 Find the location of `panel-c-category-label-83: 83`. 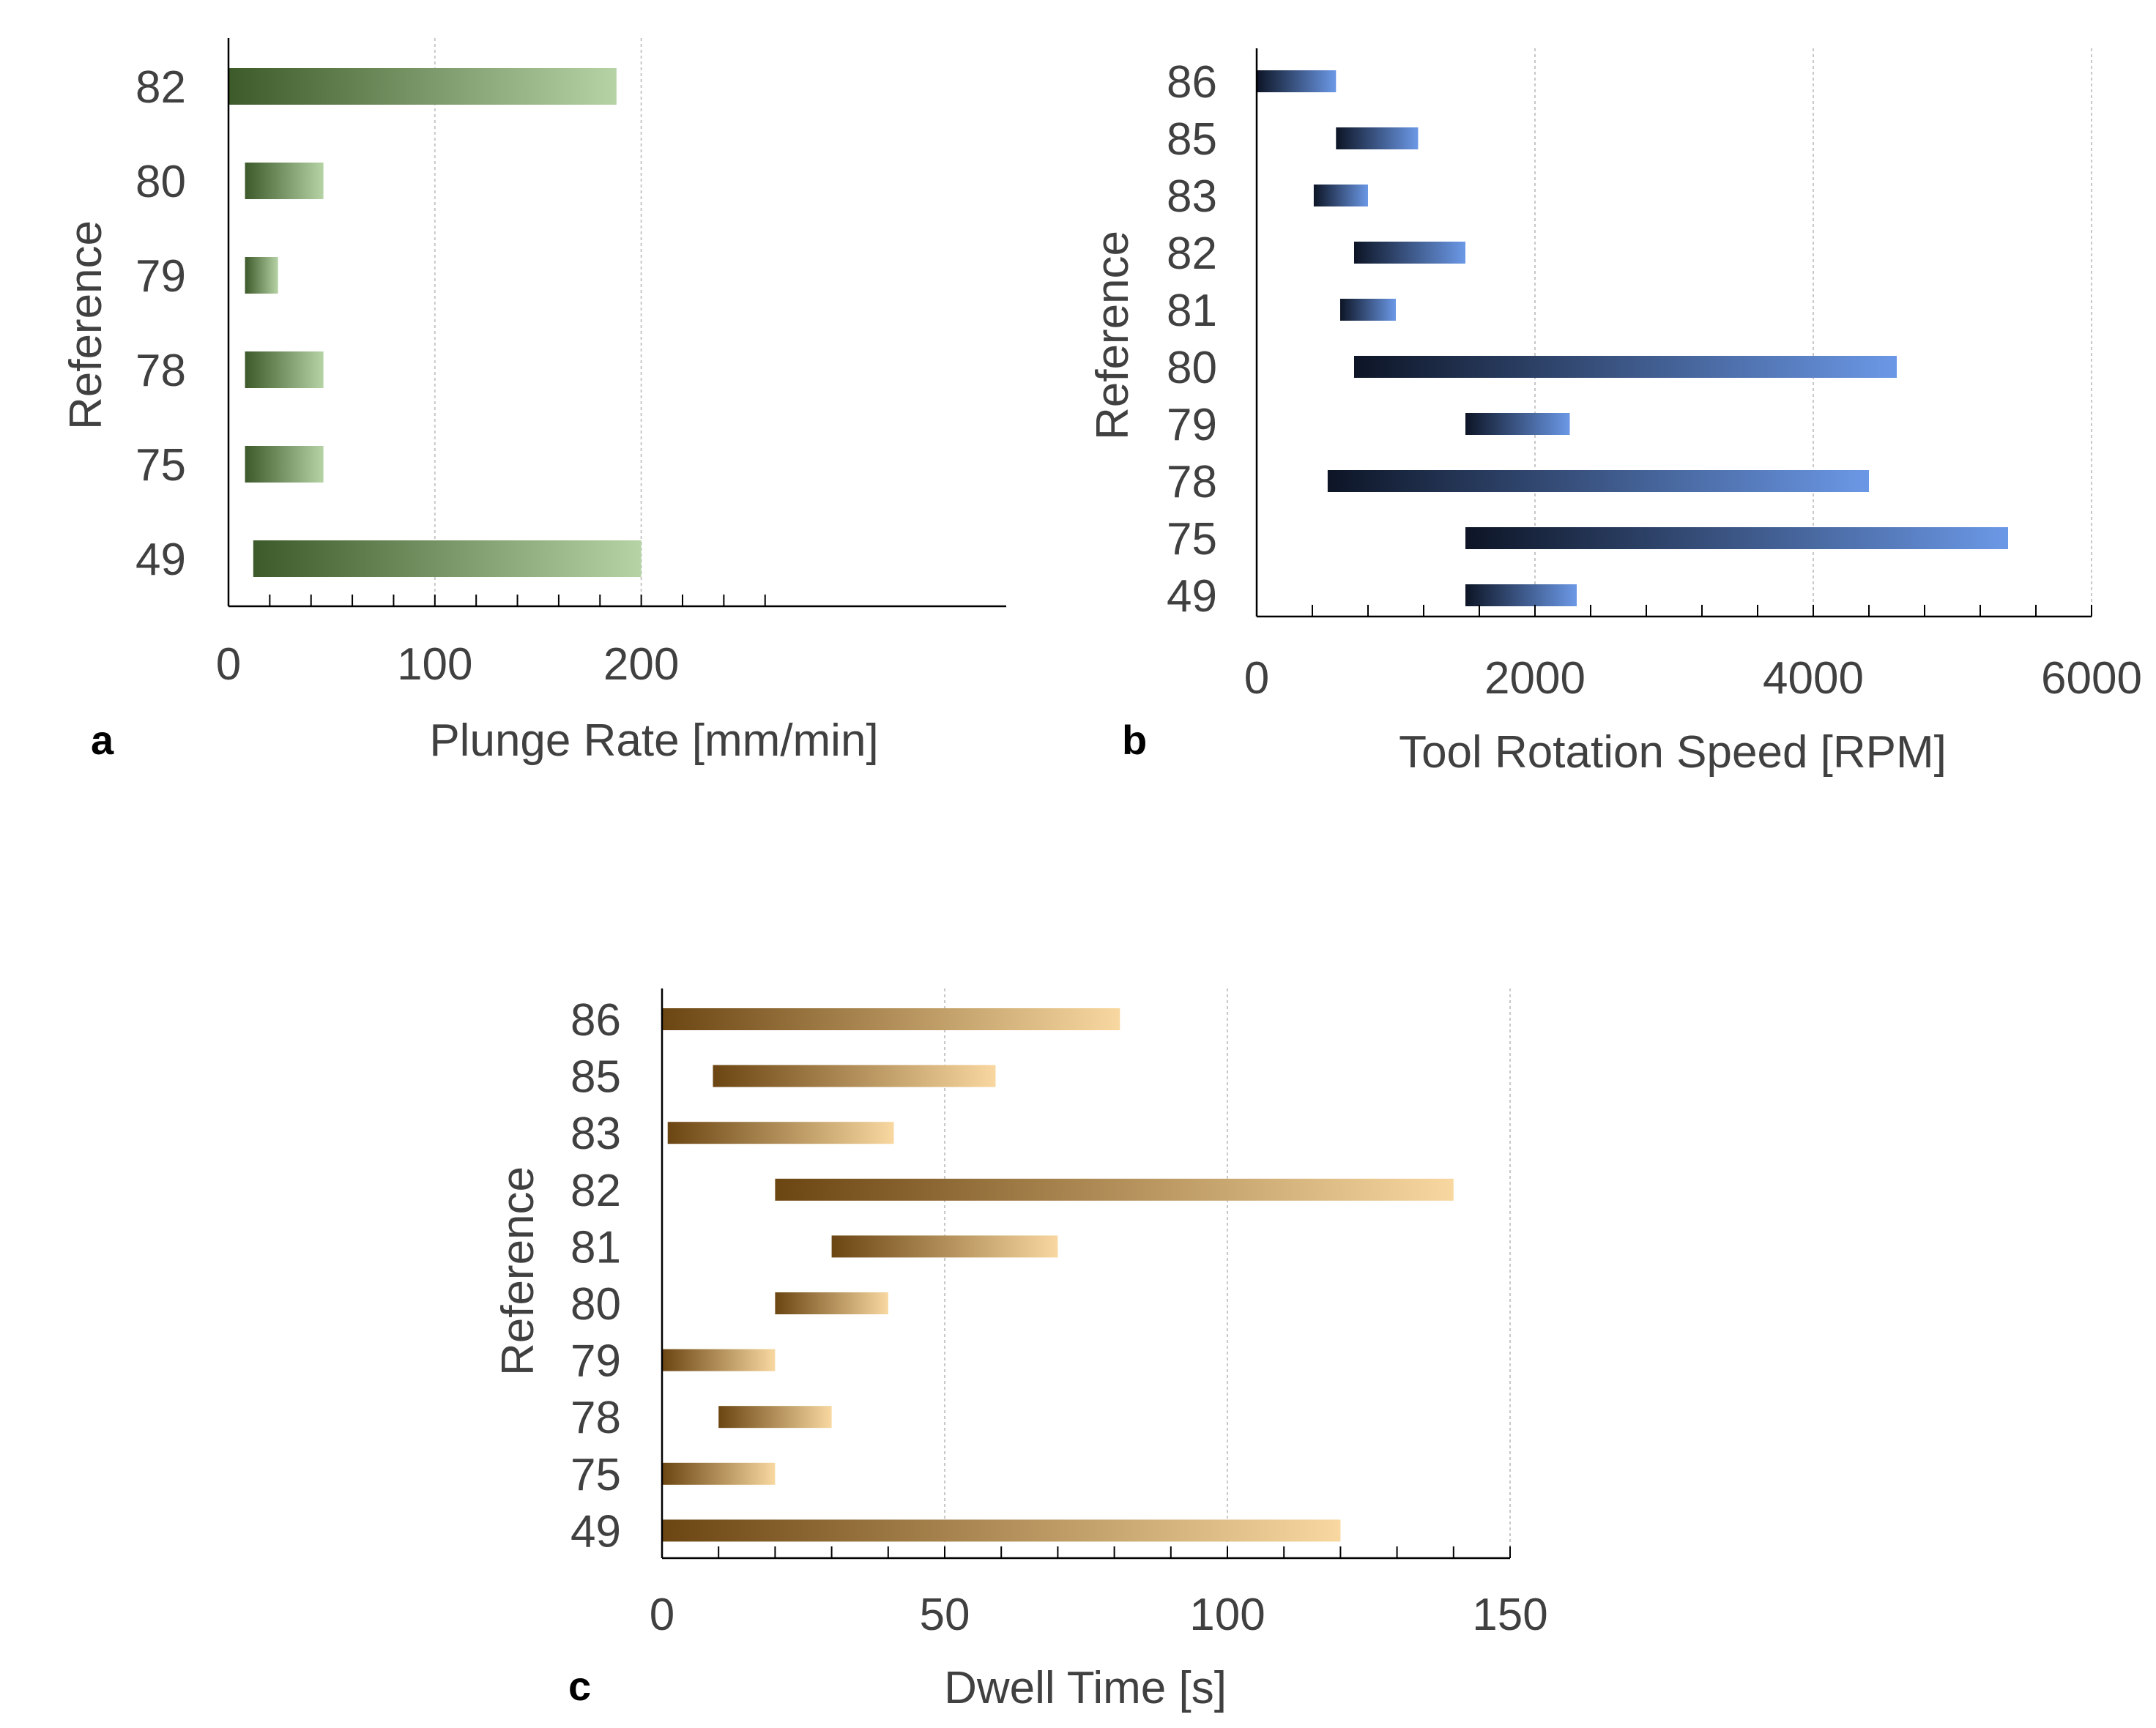

panel-c-category-label-83: 83 is located at coordinates (595, 1134).